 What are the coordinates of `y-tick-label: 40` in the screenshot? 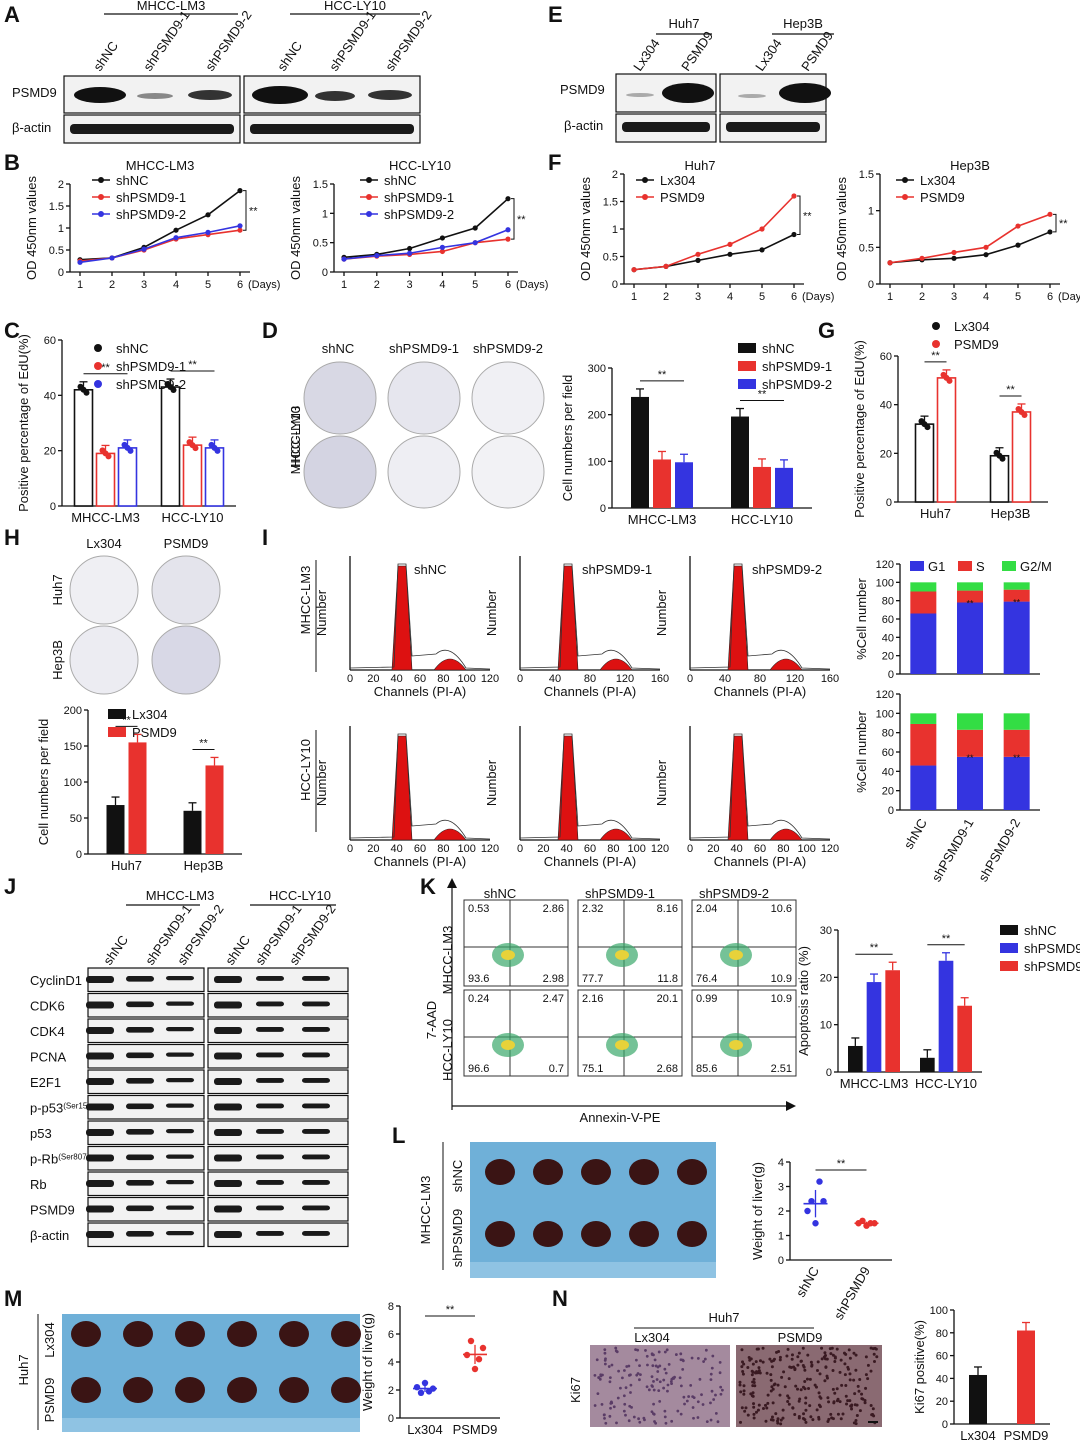 It's located at (886, 406).